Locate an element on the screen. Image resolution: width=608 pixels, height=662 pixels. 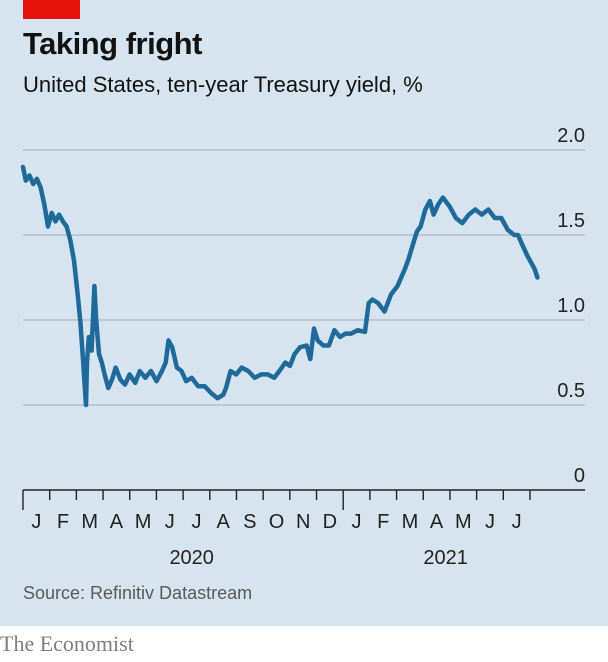
economist-red-tag is located at coordinates (51, 9).